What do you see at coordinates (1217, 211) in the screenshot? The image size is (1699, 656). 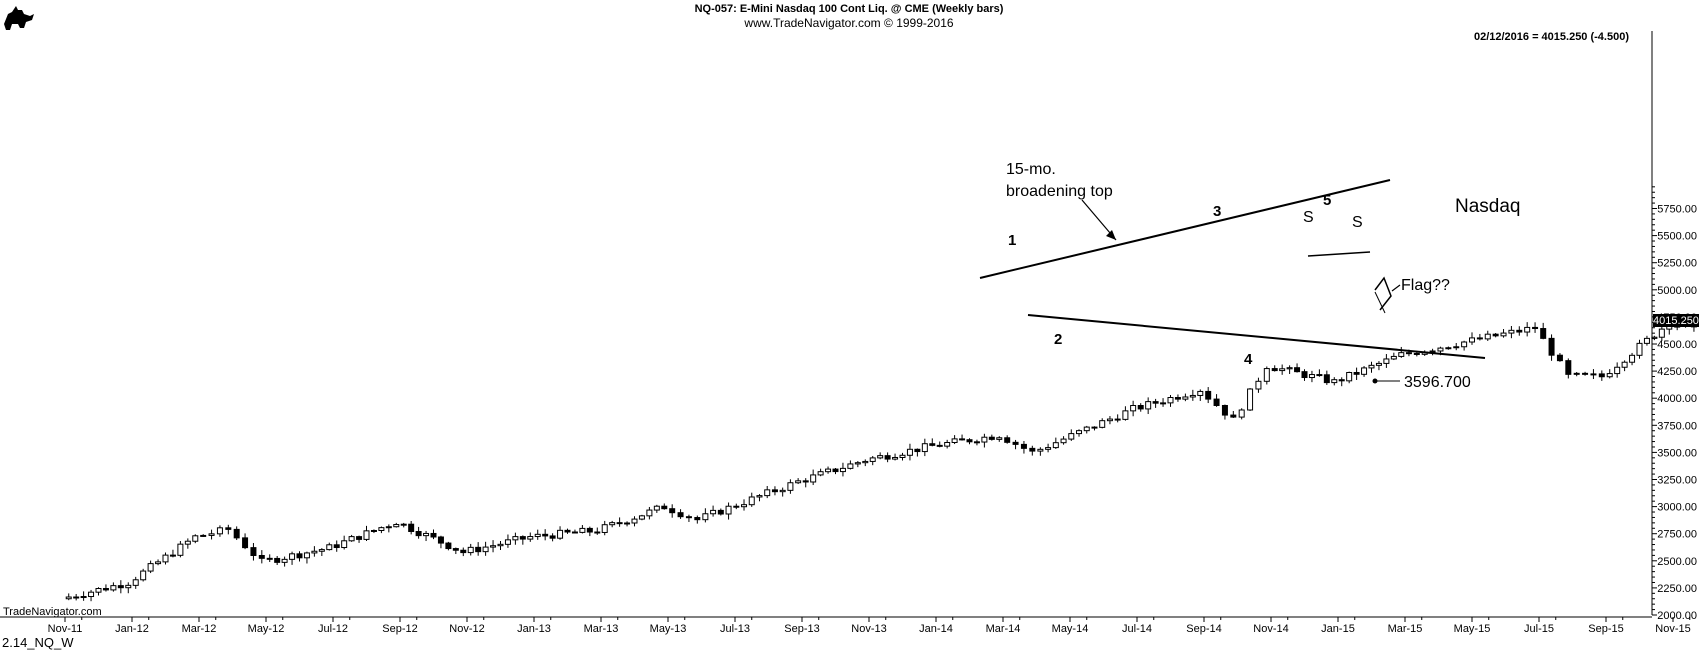 I see `wave-label-3: 3` at bounding box center [1217, 211].